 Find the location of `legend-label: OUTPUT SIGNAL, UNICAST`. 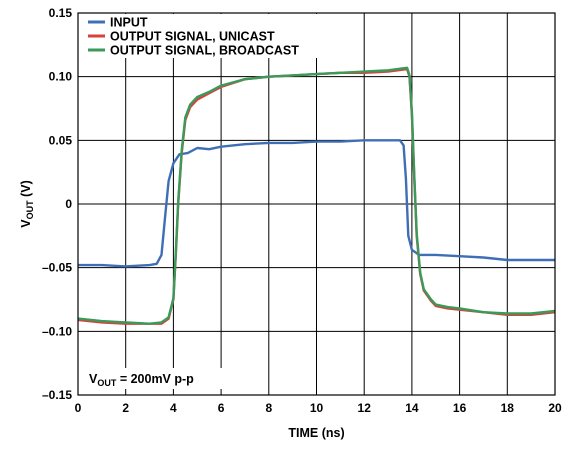

legend-label: OUTPUT SIGNAL, UNICAST is located at coordinates (192, 37).